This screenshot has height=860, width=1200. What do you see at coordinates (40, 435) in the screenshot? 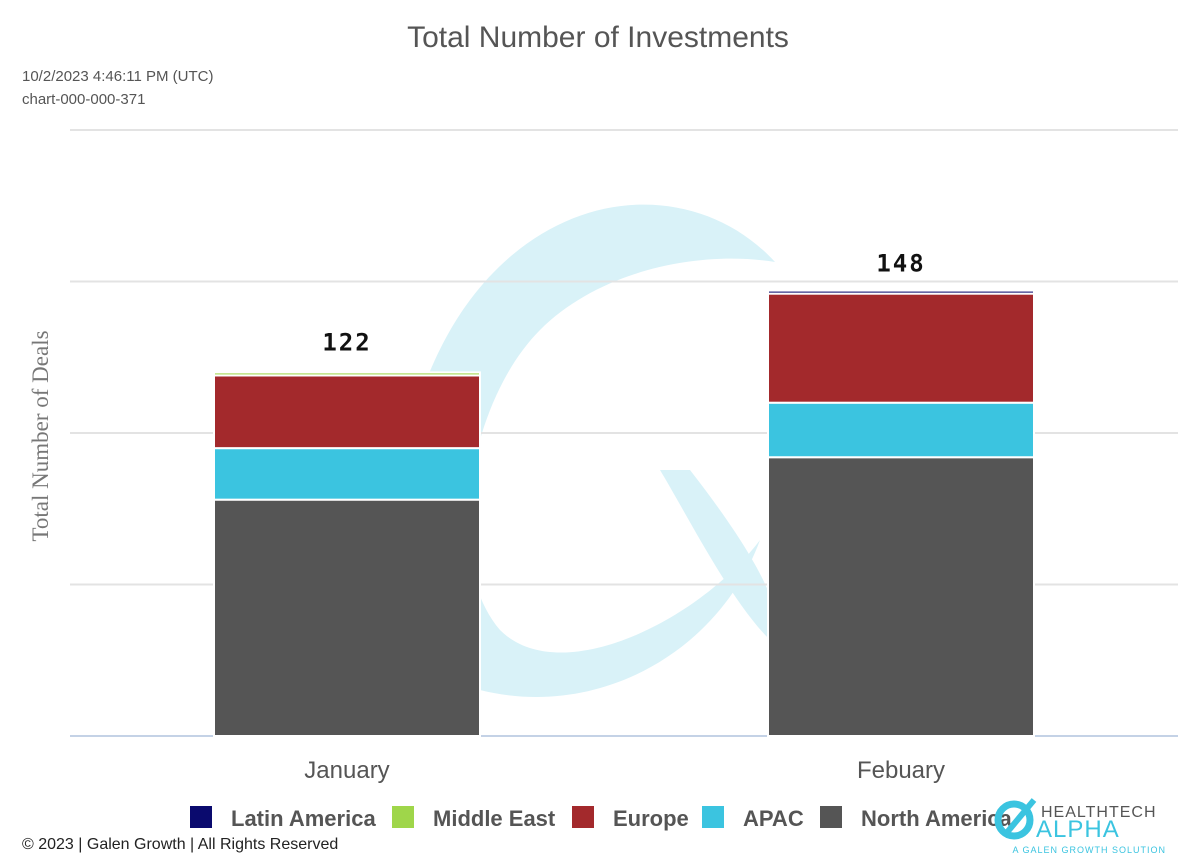
I see `y-axis-label: Total Number of Deals` at bounding box center [40, 435].